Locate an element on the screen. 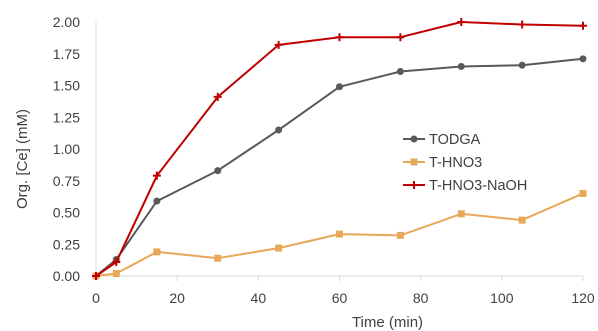 This screenshot has height=331, width=598. legend-item: T-HNO3 is located at coordinates (442, 163).